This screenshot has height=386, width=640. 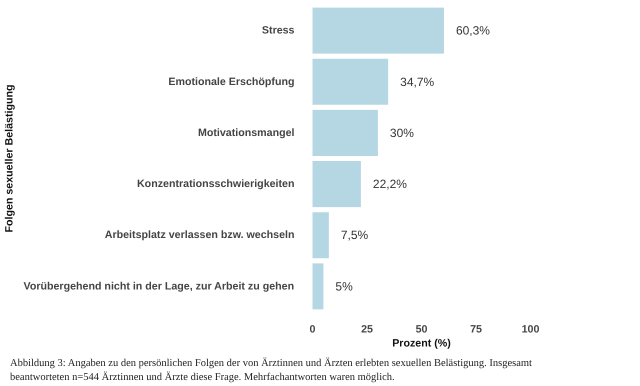 What do you see at coordinates (215, 184) in the screenshot?
I see `y-tick-label: Konzentrationsschwierigkeiten` at bounding box center [215, 184].